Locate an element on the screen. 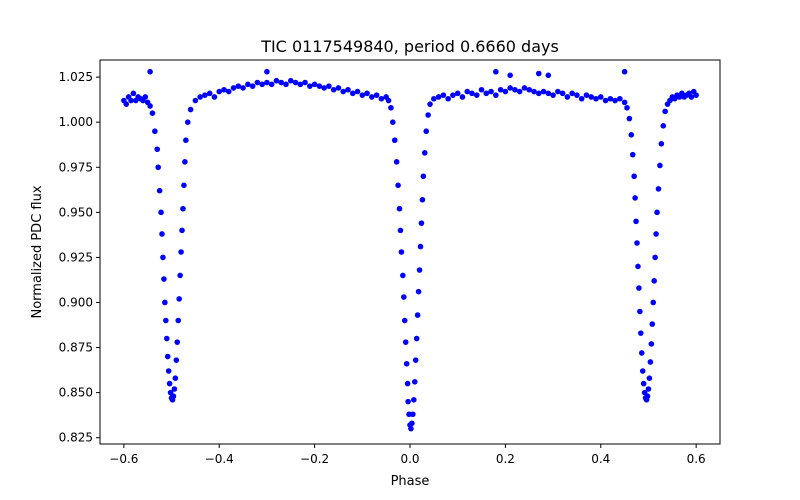  y-tick-label: 0.850 is located at coordinates (76, 393).